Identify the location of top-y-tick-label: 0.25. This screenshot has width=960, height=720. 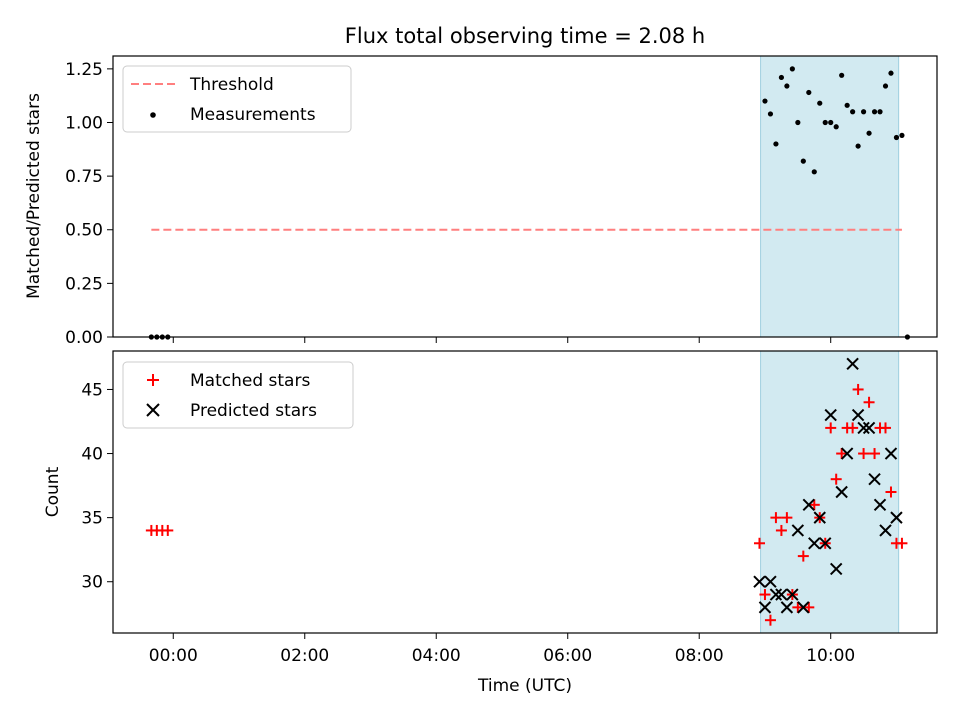
(84, 284).